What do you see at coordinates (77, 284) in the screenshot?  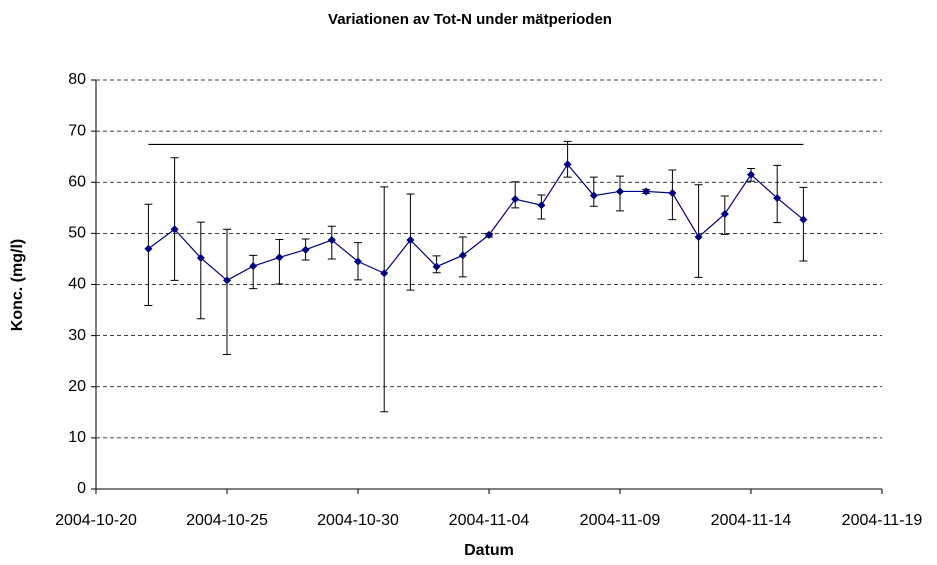 I see `y-tick-label: 40` at bounding box center [77, 284].